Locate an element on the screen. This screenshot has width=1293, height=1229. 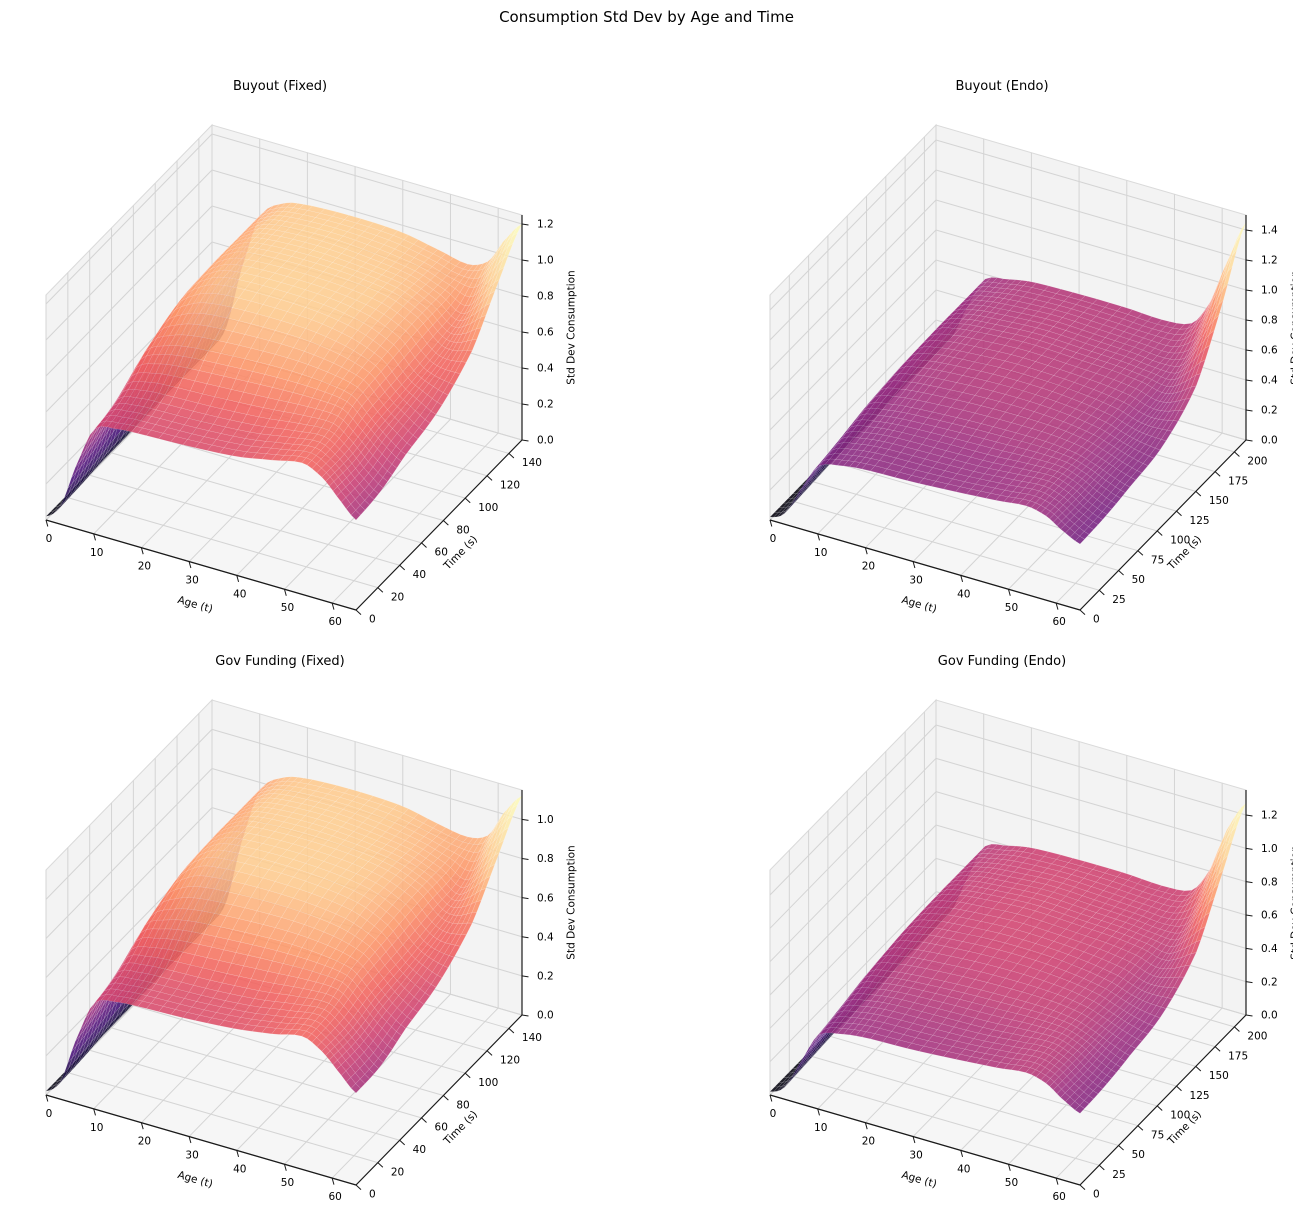
subplot-title-buyout-endo: Buyout (Endo) is located at coordinates (1002, 86).